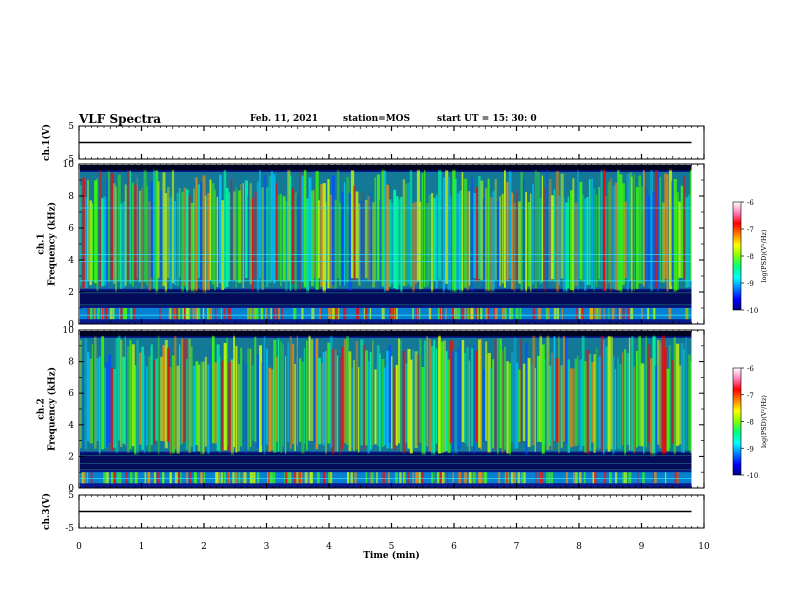 This screenshot has height=612, width=792. What do you see at coordinates (204, 547) in the screenshot?
I see `x-tick-label: 2` at bounding box center [204, 547].